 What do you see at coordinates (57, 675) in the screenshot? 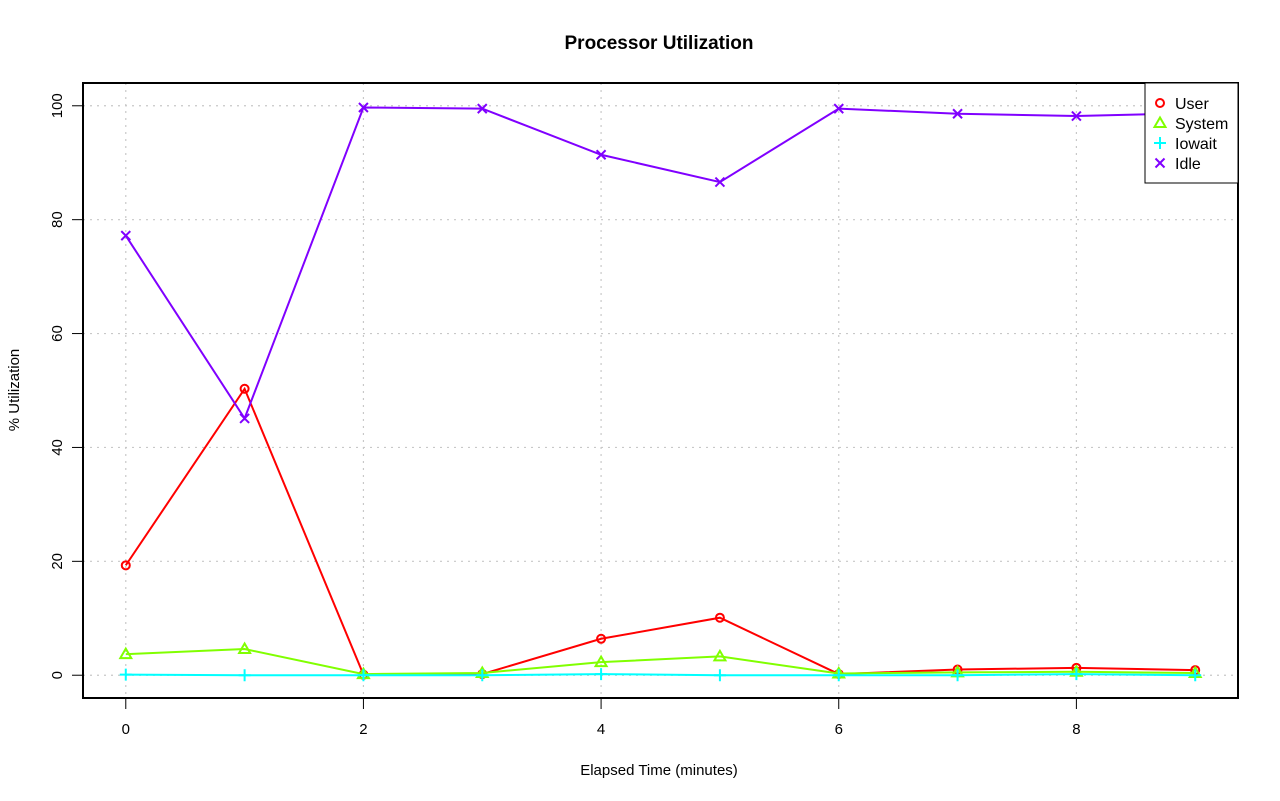
I see `y-tick-label: 0` at bounding box center [57, 675].